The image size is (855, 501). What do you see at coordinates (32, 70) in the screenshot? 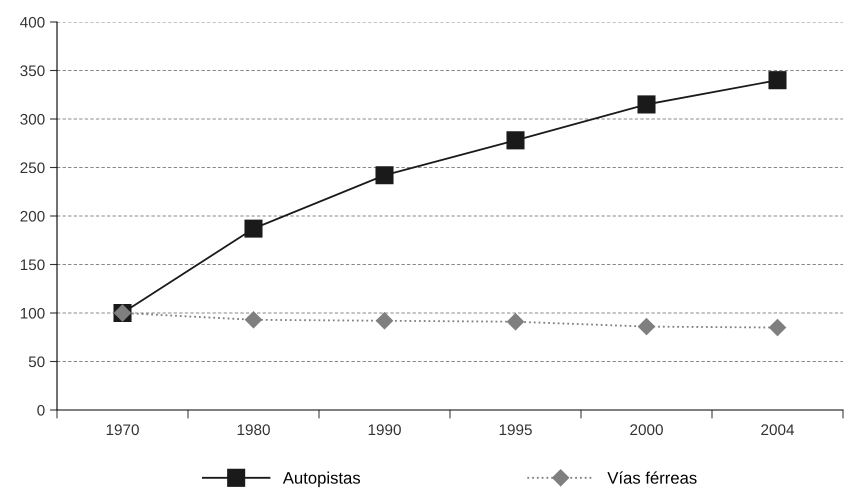
I see `y-tick-label: 350` at bounding box center [32, 70].